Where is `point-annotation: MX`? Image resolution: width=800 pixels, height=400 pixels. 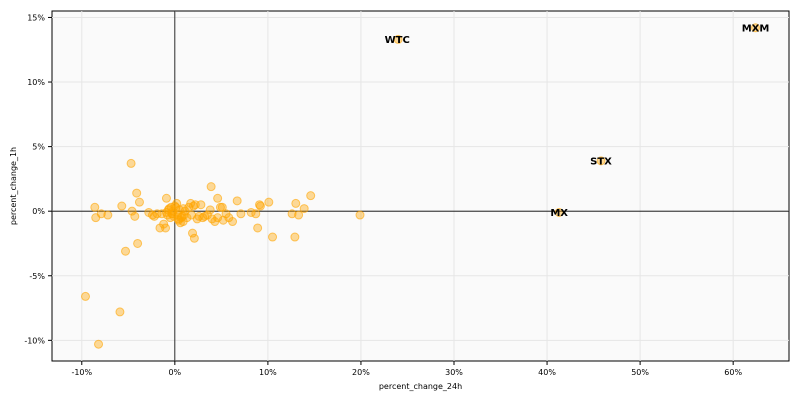 point-annotation: MX is located at coordinates (559, 213).